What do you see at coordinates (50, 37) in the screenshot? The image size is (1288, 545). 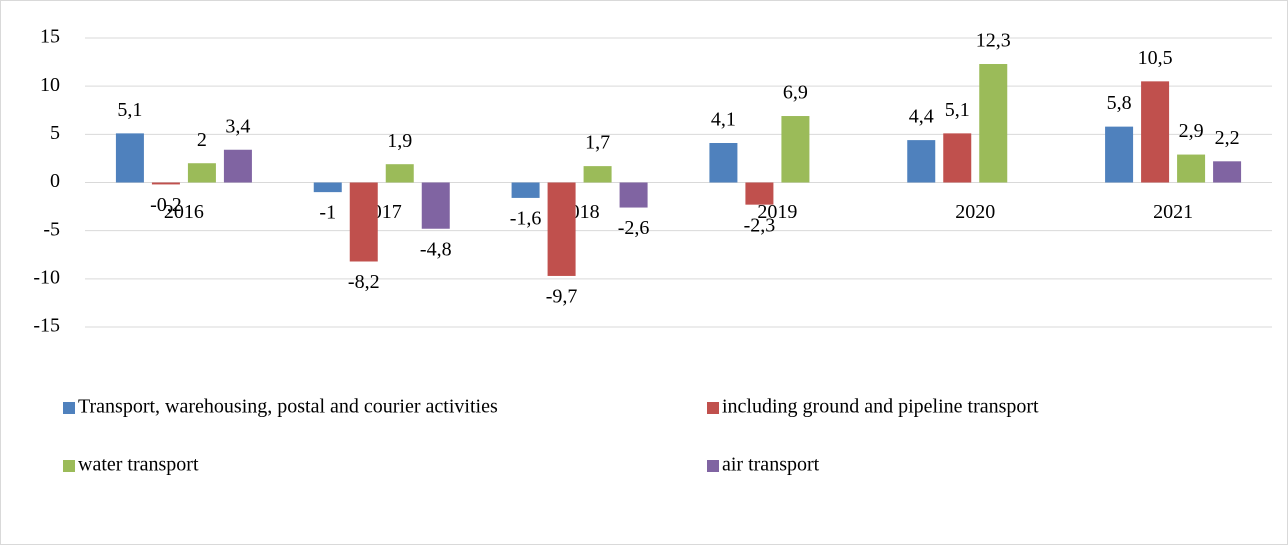 I see `y-tick-label: 15` at bounding box center [50, 37].